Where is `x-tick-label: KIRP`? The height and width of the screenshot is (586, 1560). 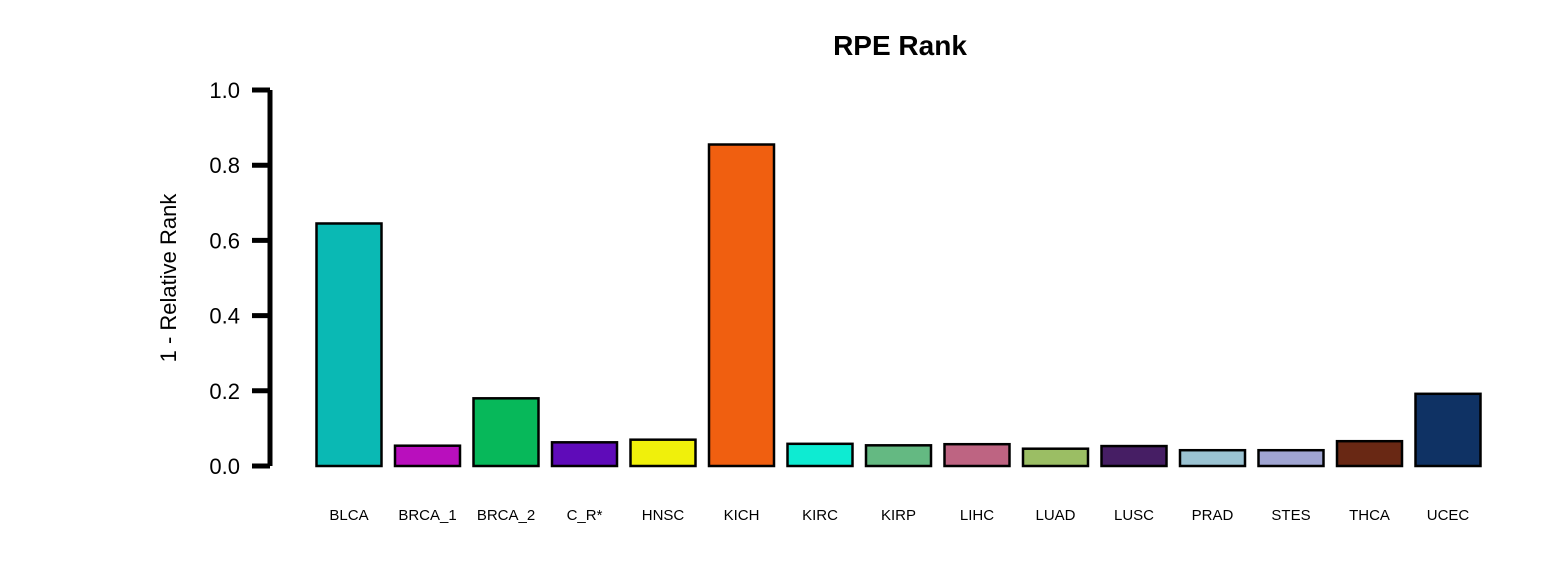 x-tick-label: KIRP is located at coordinates (898, 515).